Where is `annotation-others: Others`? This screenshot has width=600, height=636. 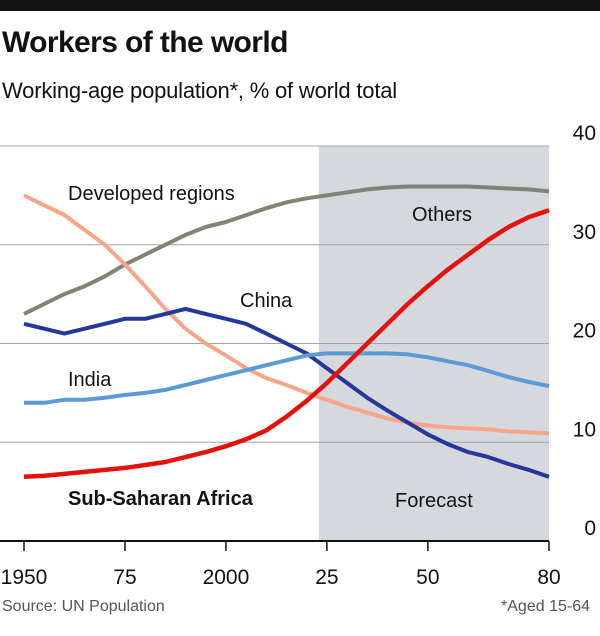 annotation-others: Others is located at coordinates (442, 215).